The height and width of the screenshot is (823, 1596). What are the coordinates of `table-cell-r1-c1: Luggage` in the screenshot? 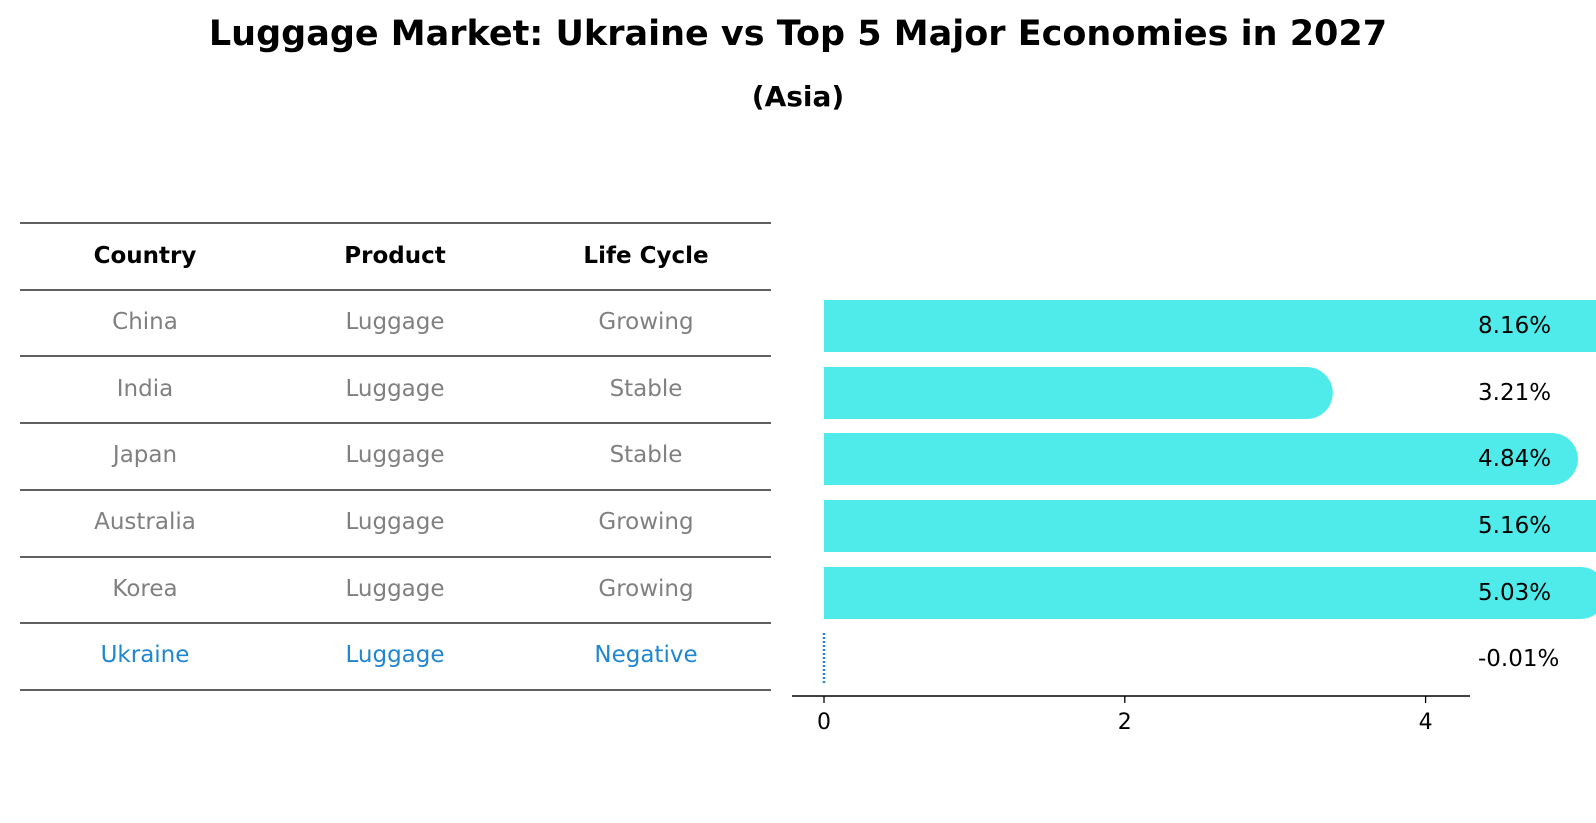 It's located at (394, 389).